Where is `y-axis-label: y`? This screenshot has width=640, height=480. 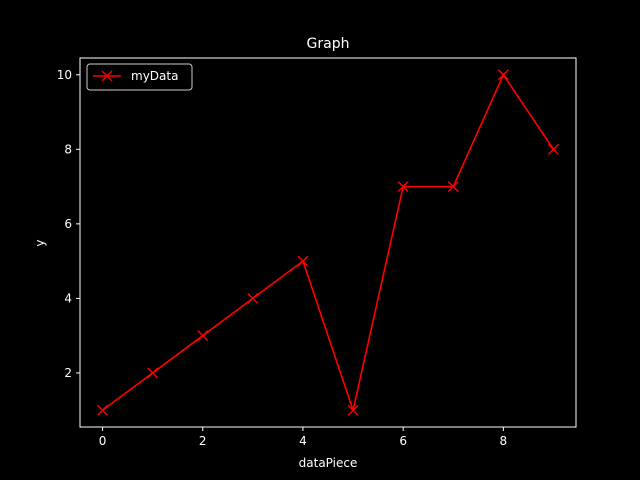 y-axis-label: y is located at coordinates (40, 242).